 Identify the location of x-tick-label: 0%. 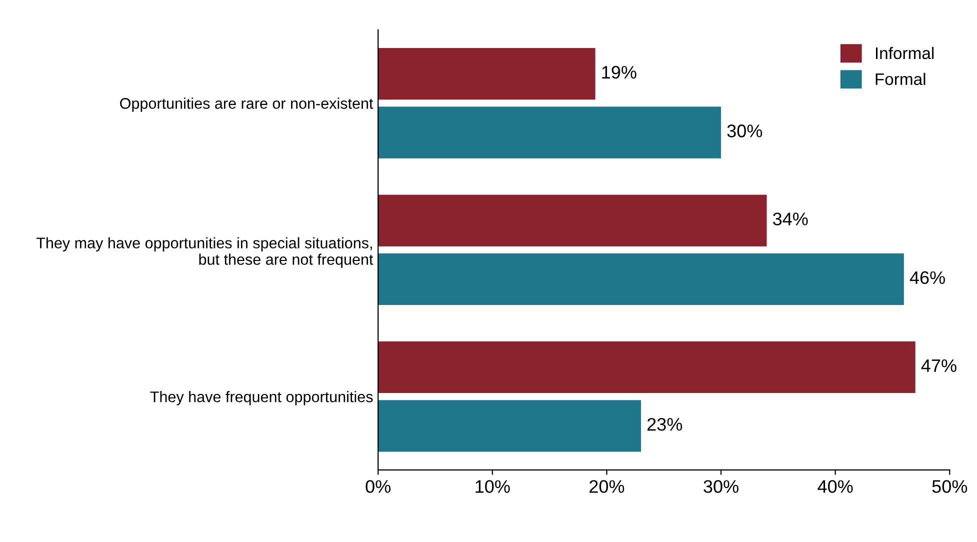
(378, 486).